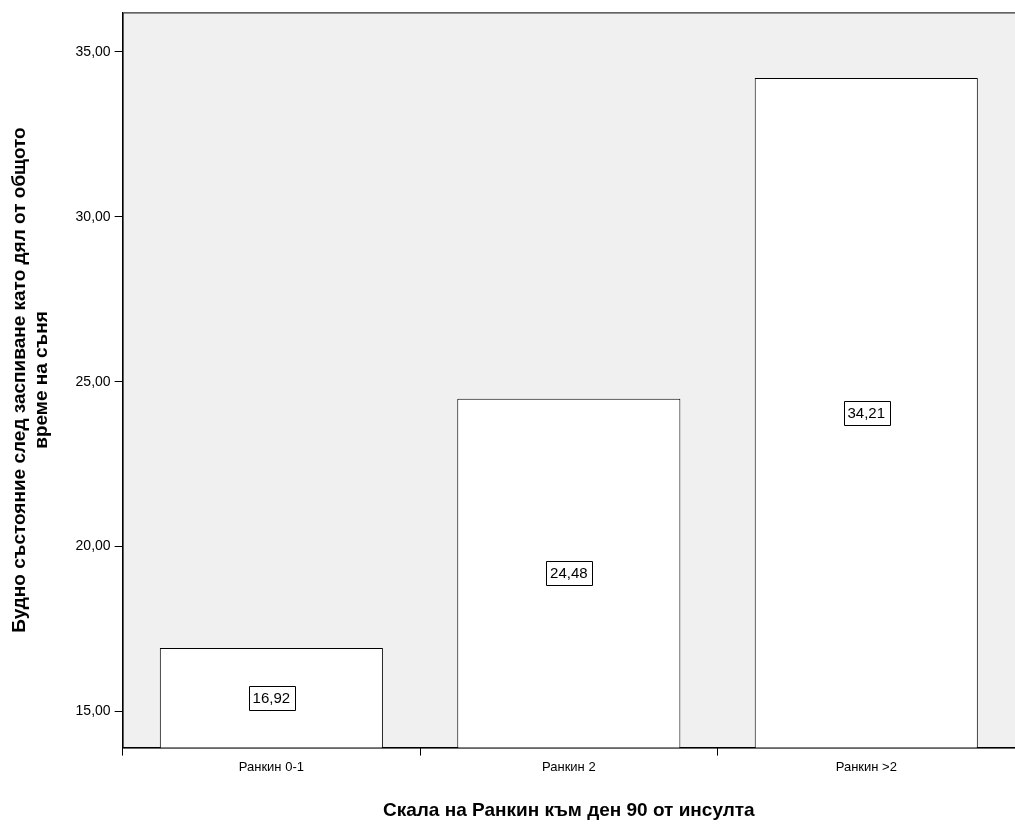 Image resolution: width=1015 pixels, height=832 pixels. Describe the element at coordinates (93, 545) in the screenshot. I see `y-tick-label: 20,00` at that location.